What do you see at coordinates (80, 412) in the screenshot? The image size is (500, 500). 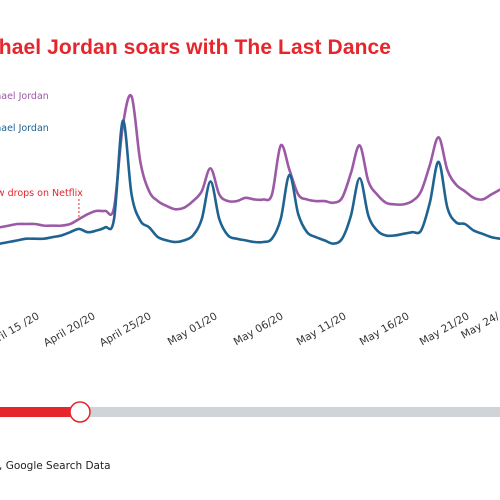 I see `timeline-slider-handle` at bounding box center [80, 412].